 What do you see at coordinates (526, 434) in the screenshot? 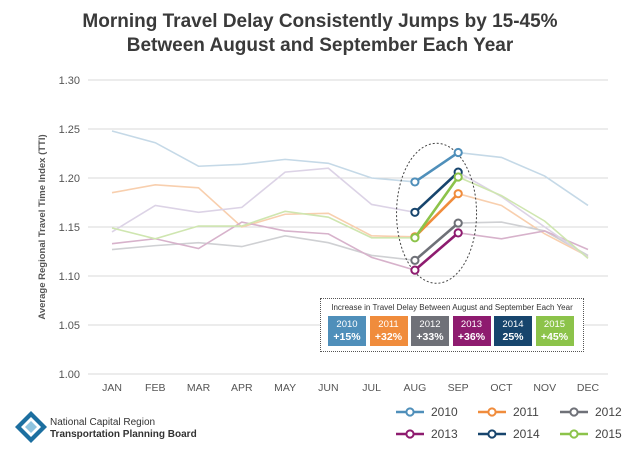
I see `legend-label: 2014` at bounding box center [526, 434].